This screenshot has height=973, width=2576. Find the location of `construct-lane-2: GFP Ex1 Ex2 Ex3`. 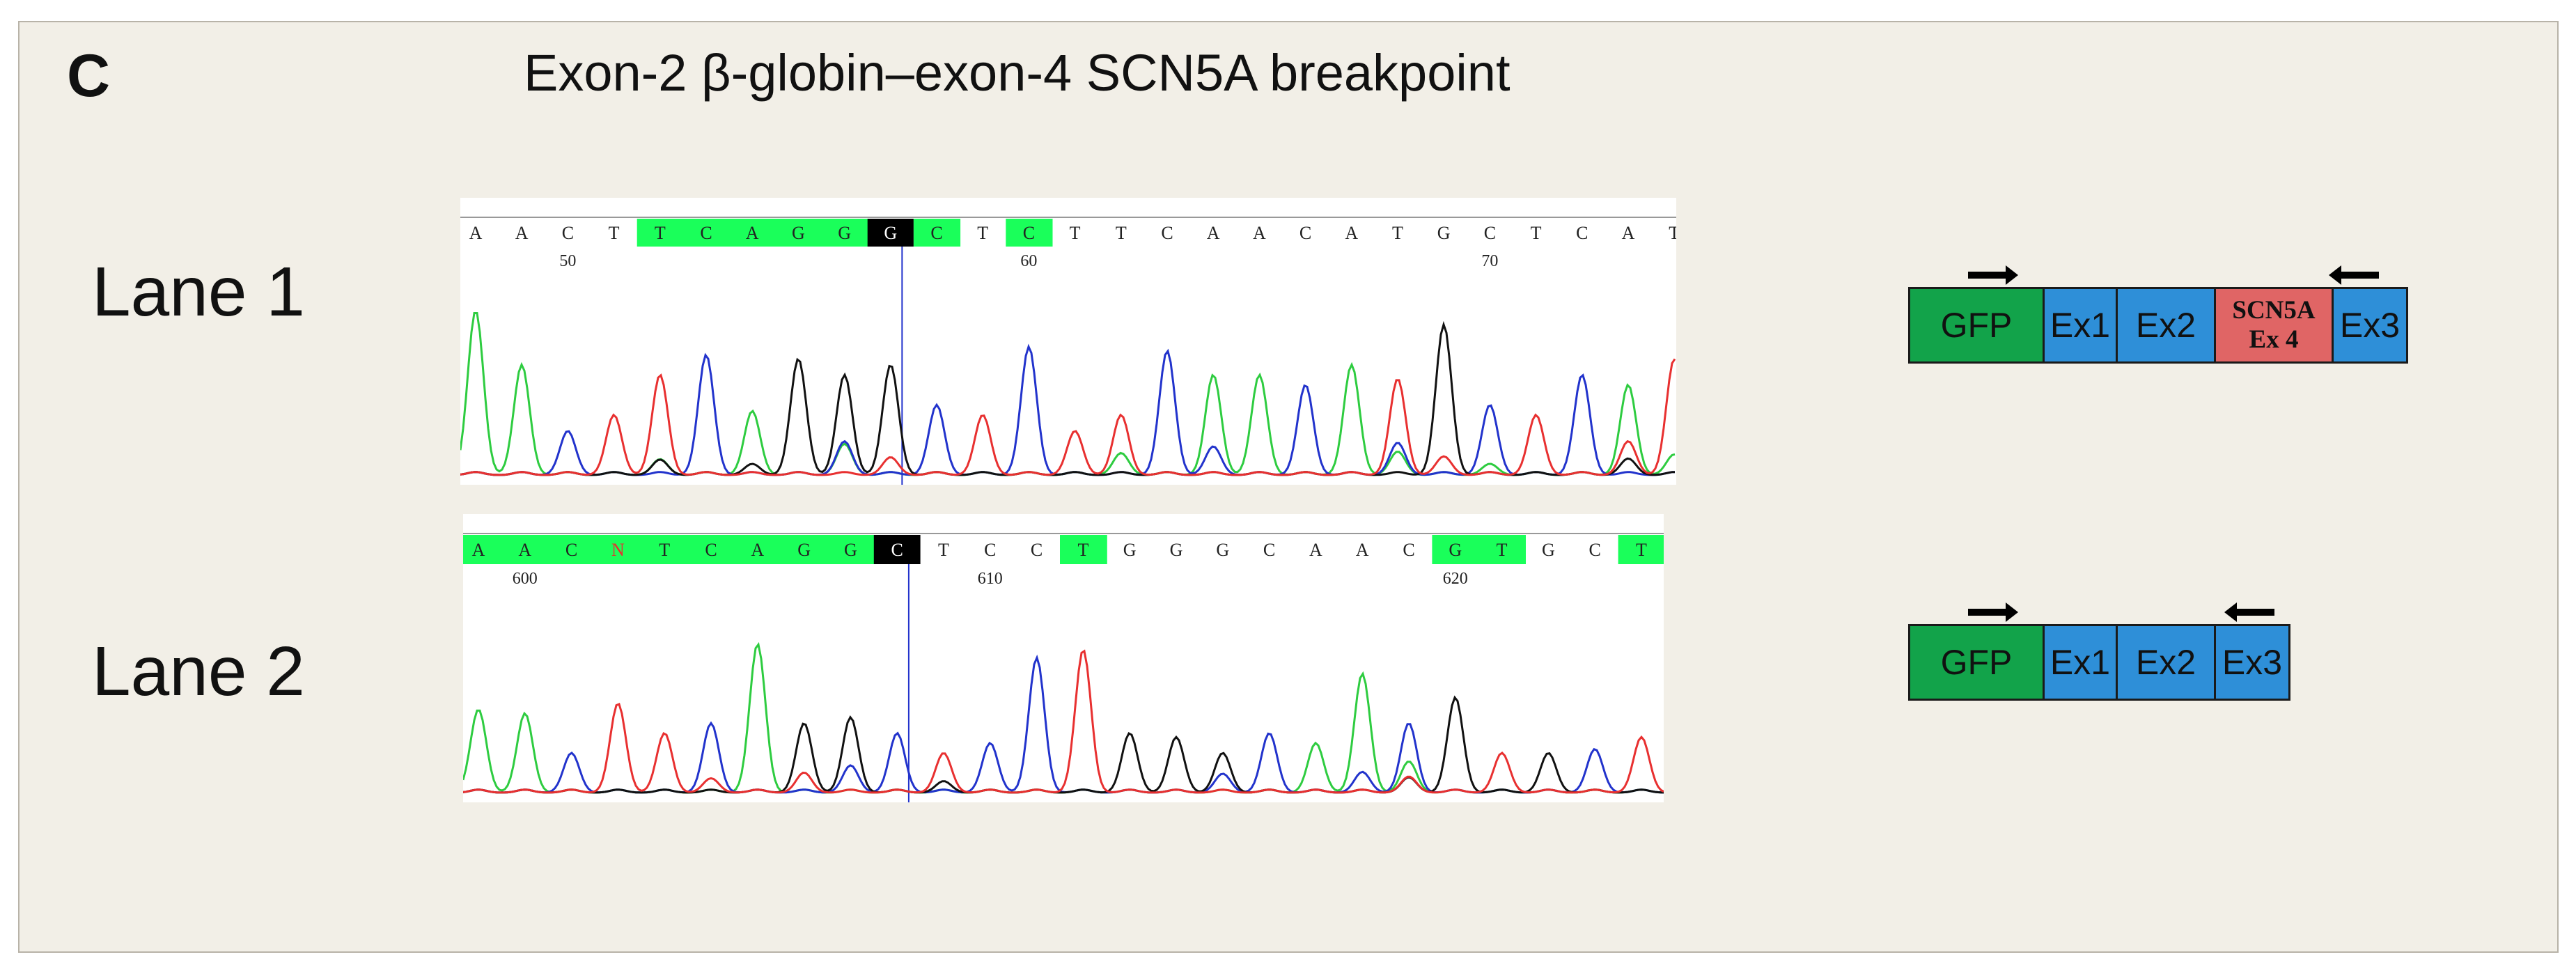

construct-lane-2: GFP Ex1 Ex2 Ex3 is located at coordinates (2103, 655).